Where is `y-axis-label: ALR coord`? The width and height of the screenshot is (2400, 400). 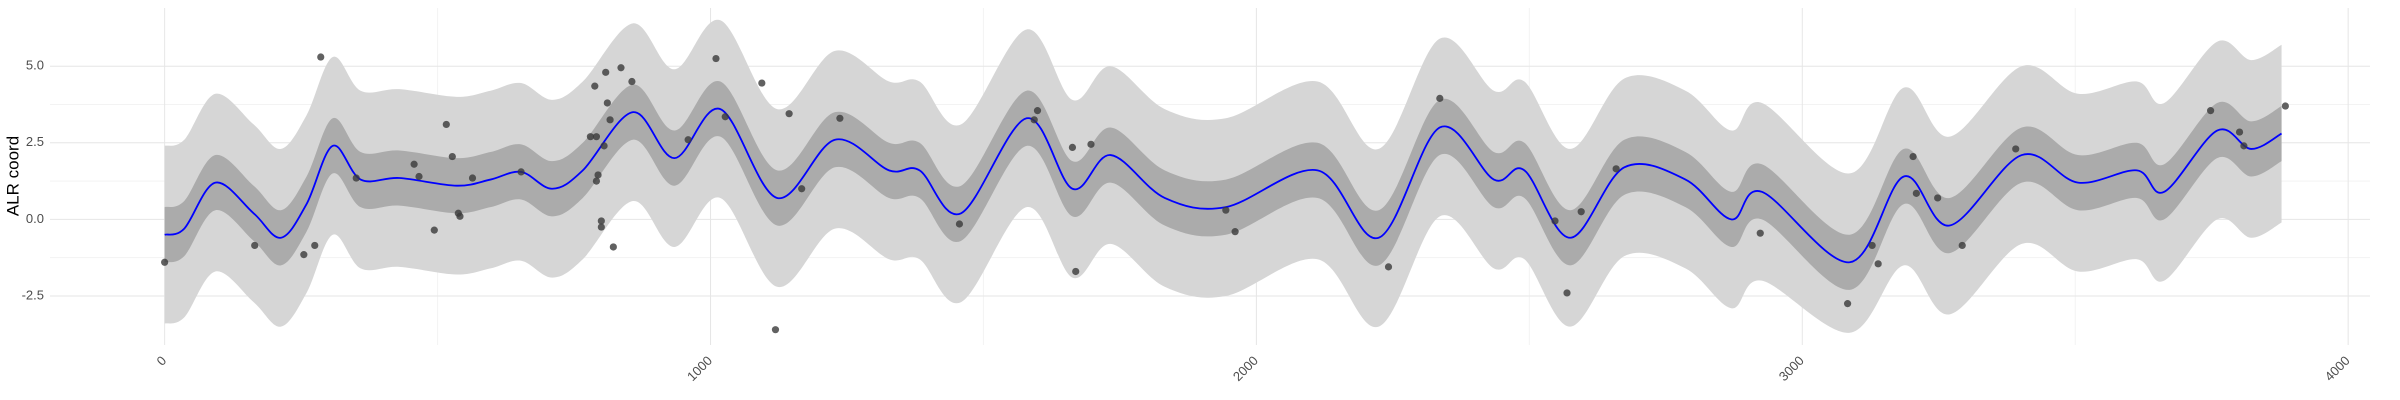
y-axis-label: ALR coord is located at coordinates (12, 176).